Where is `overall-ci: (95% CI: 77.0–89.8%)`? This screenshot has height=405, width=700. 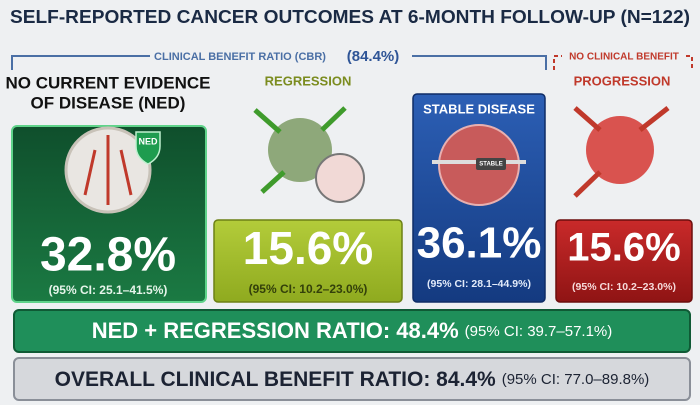
overall-ci: (95% CI: 77.0–89.8%) is located at coordinates (576, 379).